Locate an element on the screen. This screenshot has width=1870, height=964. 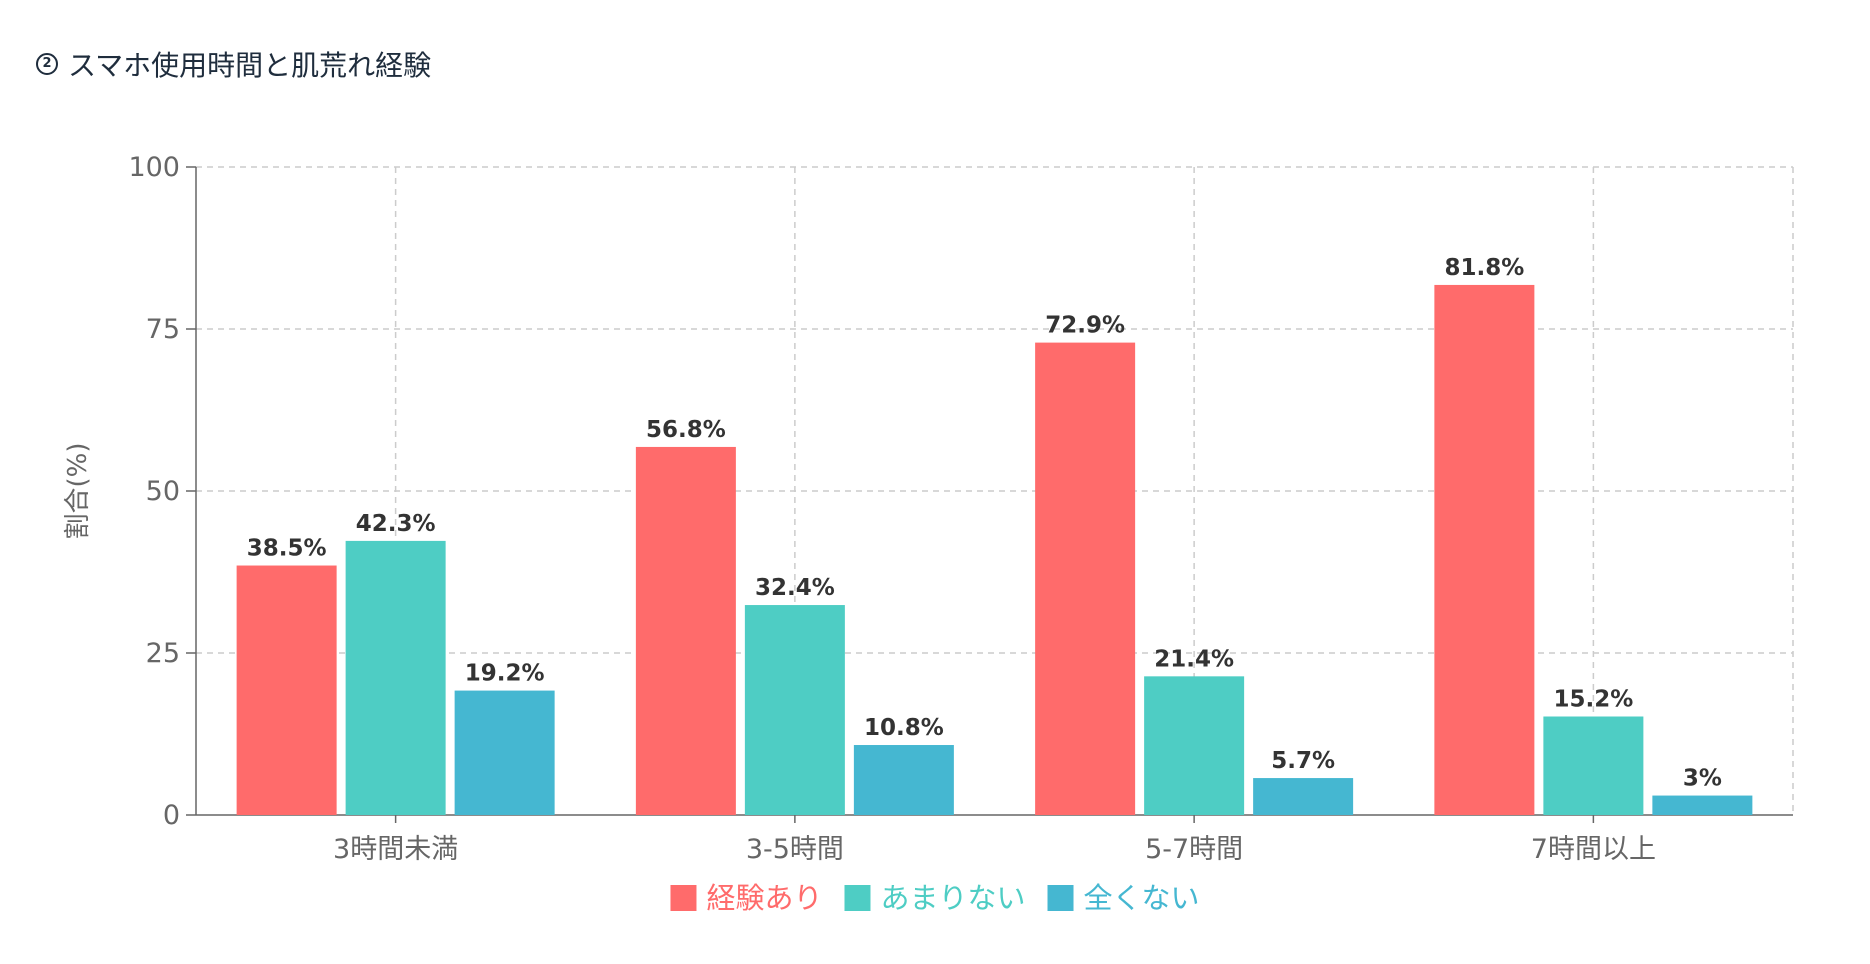
bar-value-label: 72.9% is located at coordinates (1085, 326).